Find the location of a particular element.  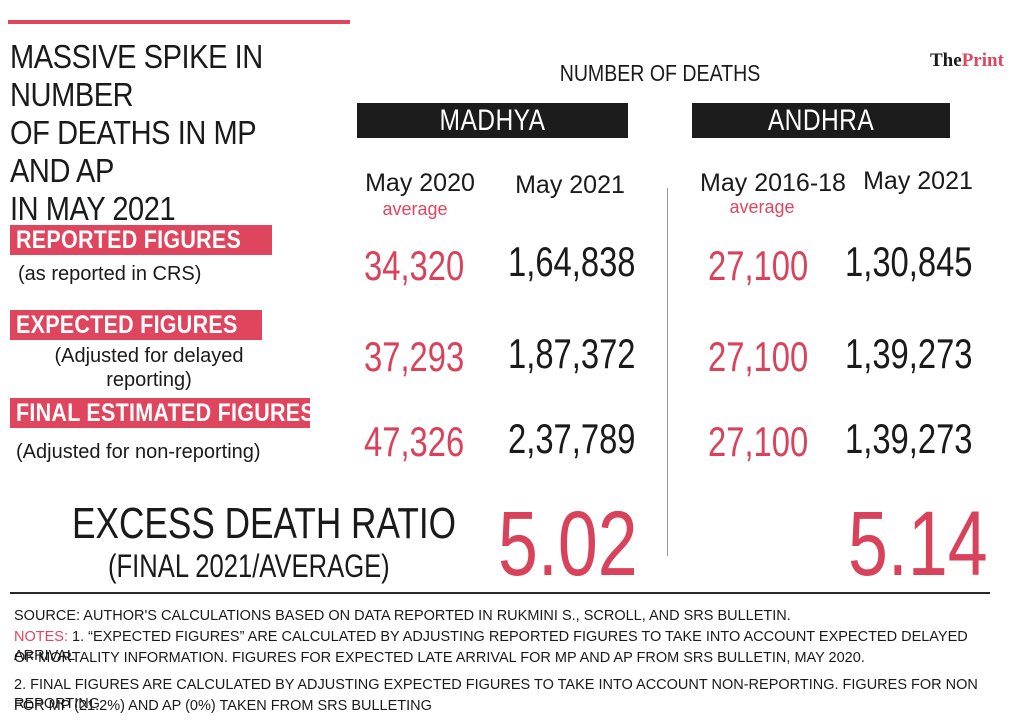

row-label-expected: EXPECTED FIGURES is located at coordinates (136, 325).